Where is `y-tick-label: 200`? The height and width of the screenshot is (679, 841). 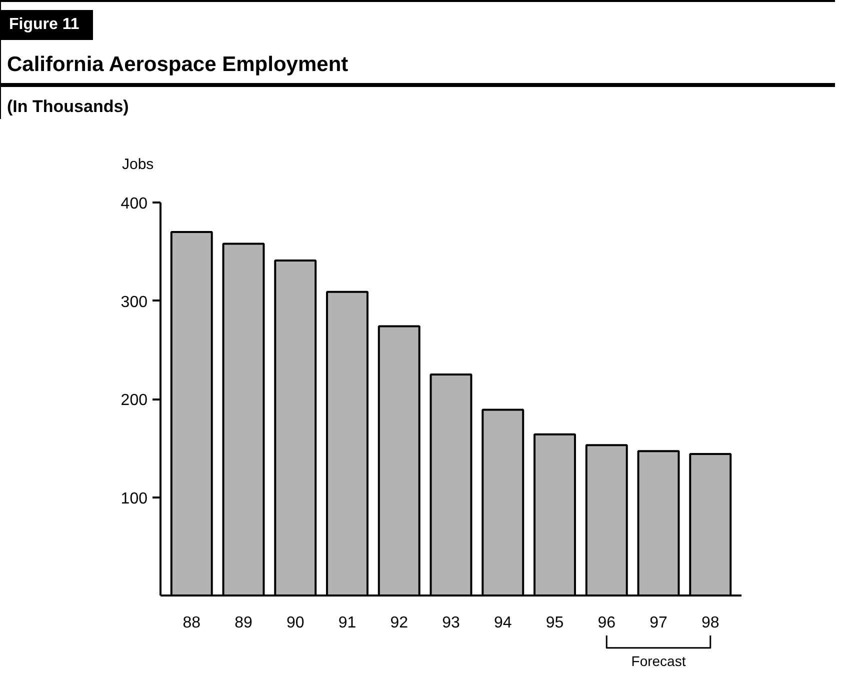
y-tick-label: 200 is located at coordinates (134, 400).